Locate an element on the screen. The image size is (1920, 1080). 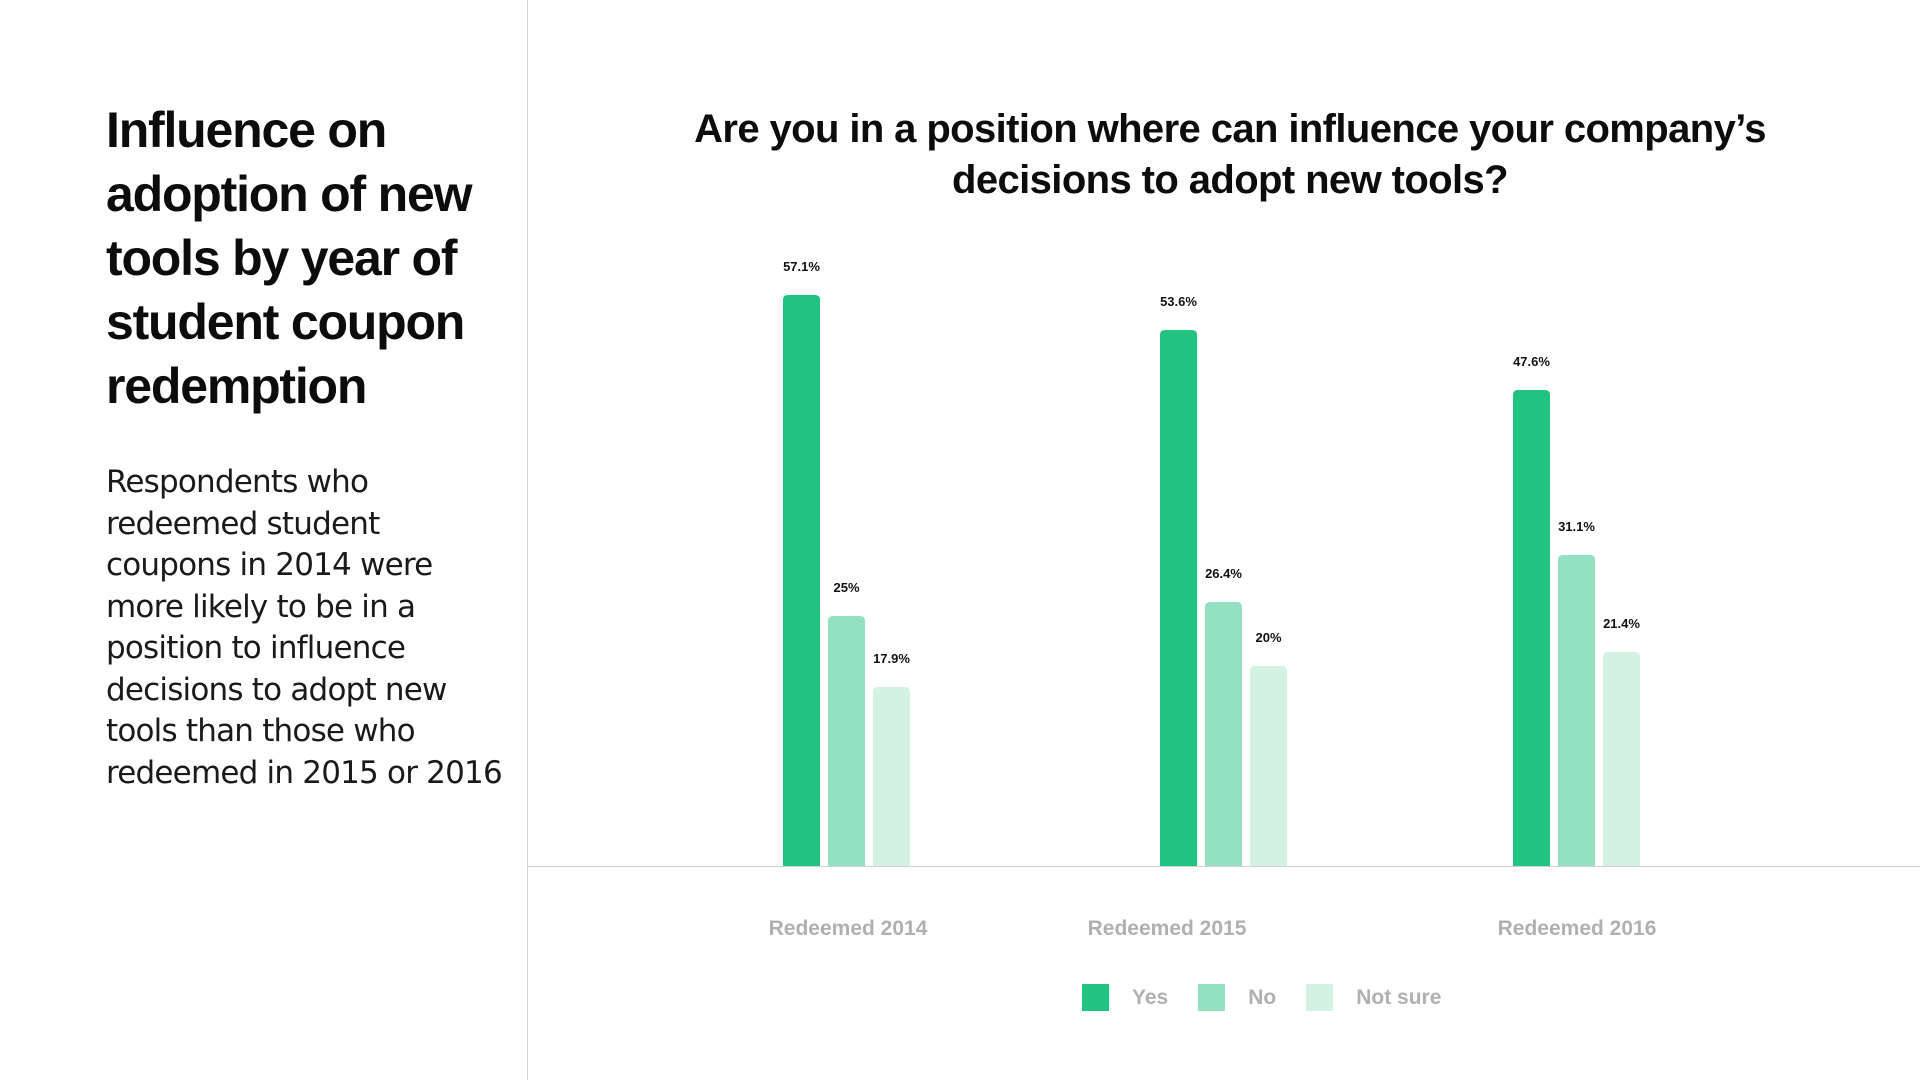
legend-swatch-no is located at coordinates (1212, 997).